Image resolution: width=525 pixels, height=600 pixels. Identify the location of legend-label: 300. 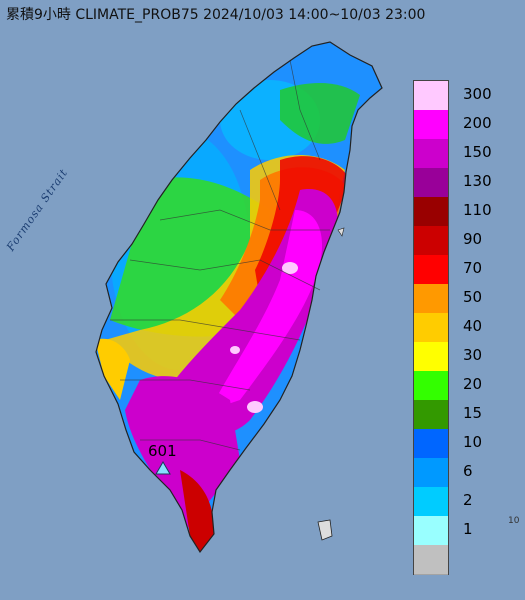
(477, 94).